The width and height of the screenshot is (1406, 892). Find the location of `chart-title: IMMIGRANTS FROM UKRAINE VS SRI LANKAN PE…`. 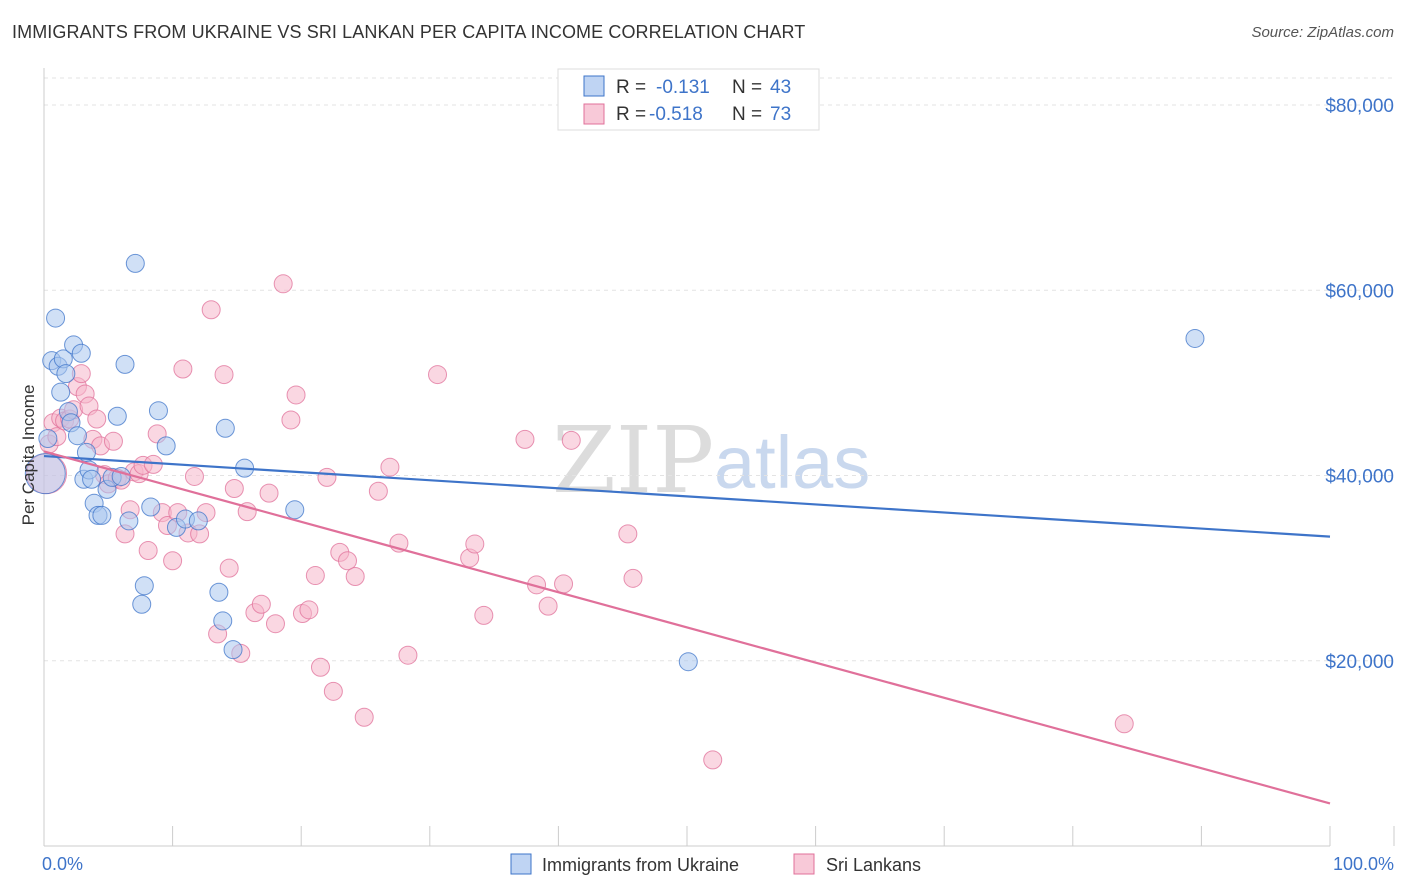

chart-title: IMMIGRANTS FROM UKRAINE VS SRI LANKAN PE… is located at coordinates (409, 32).